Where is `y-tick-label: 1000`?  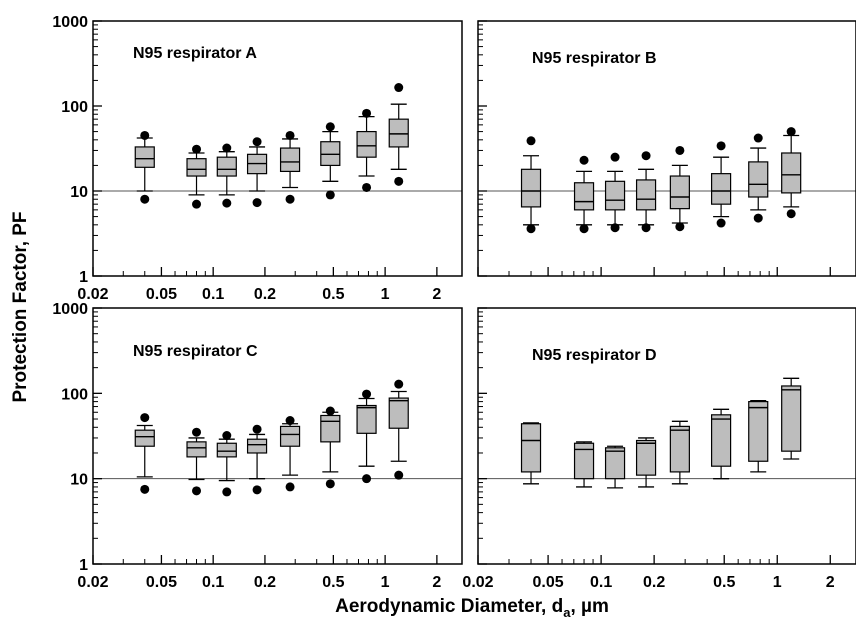 y-tick-label: 1000 is located at coordinates (70, 22).